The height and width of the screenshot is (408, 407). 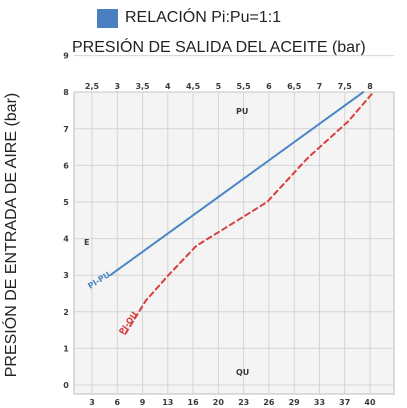 I want to click on y-tick-label: 6, so click(x=66, y=165).